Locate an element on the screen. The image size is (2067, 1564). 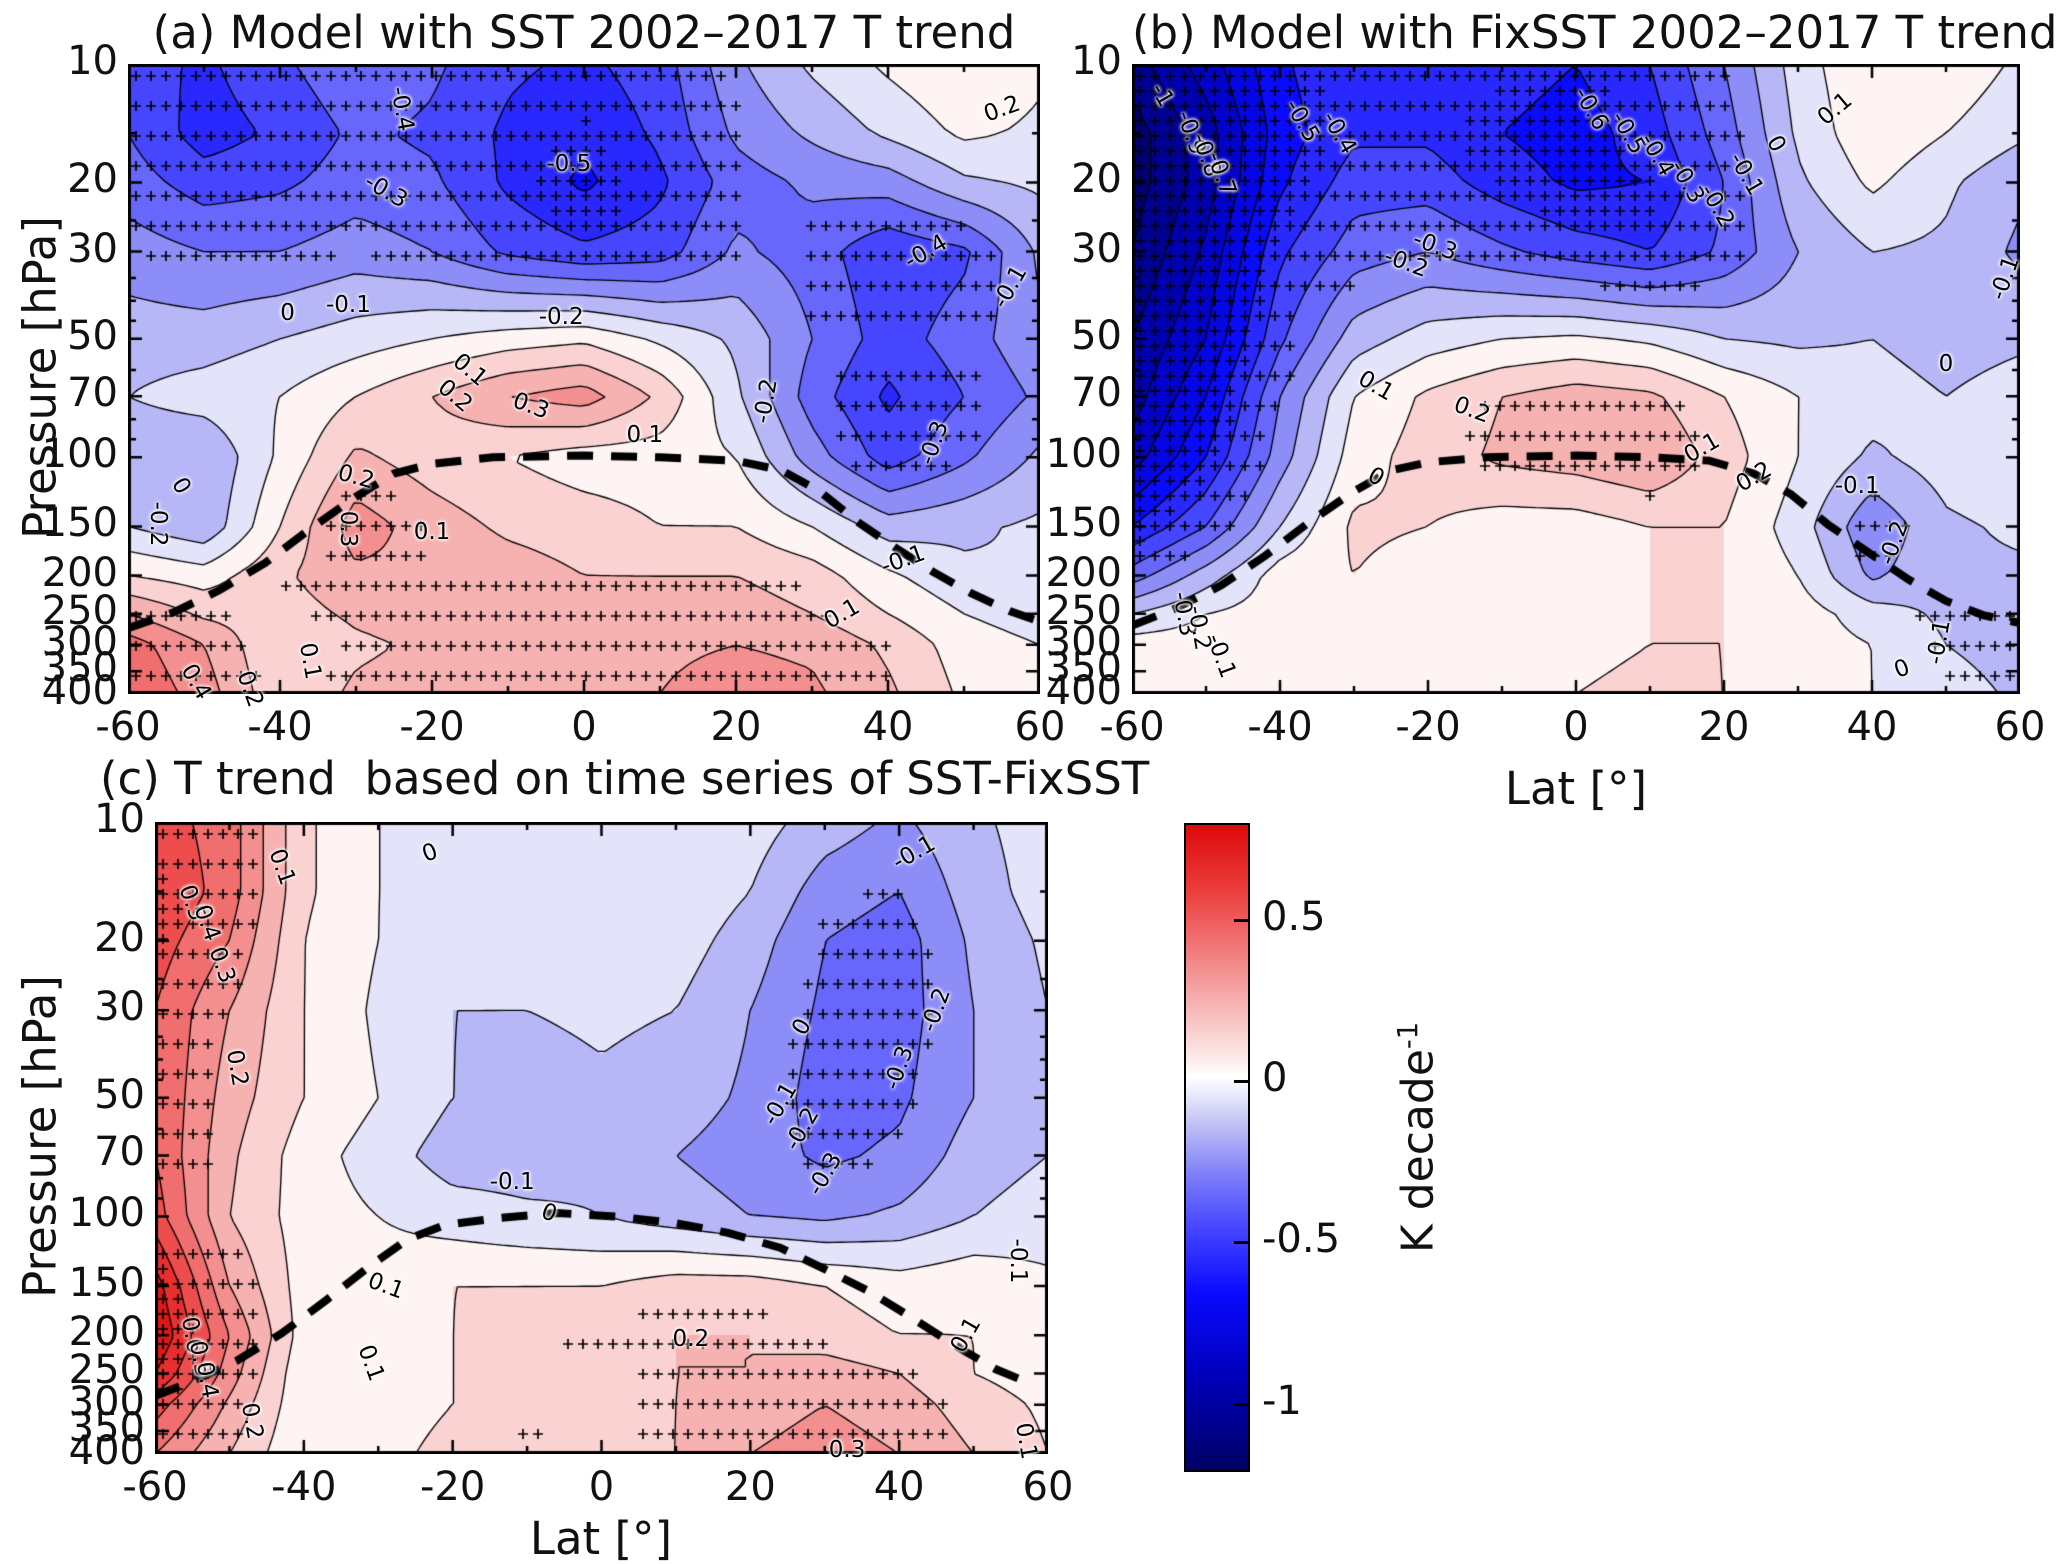
colorbar-label-exponent: -1 is located at coordinates (1408, 1035).